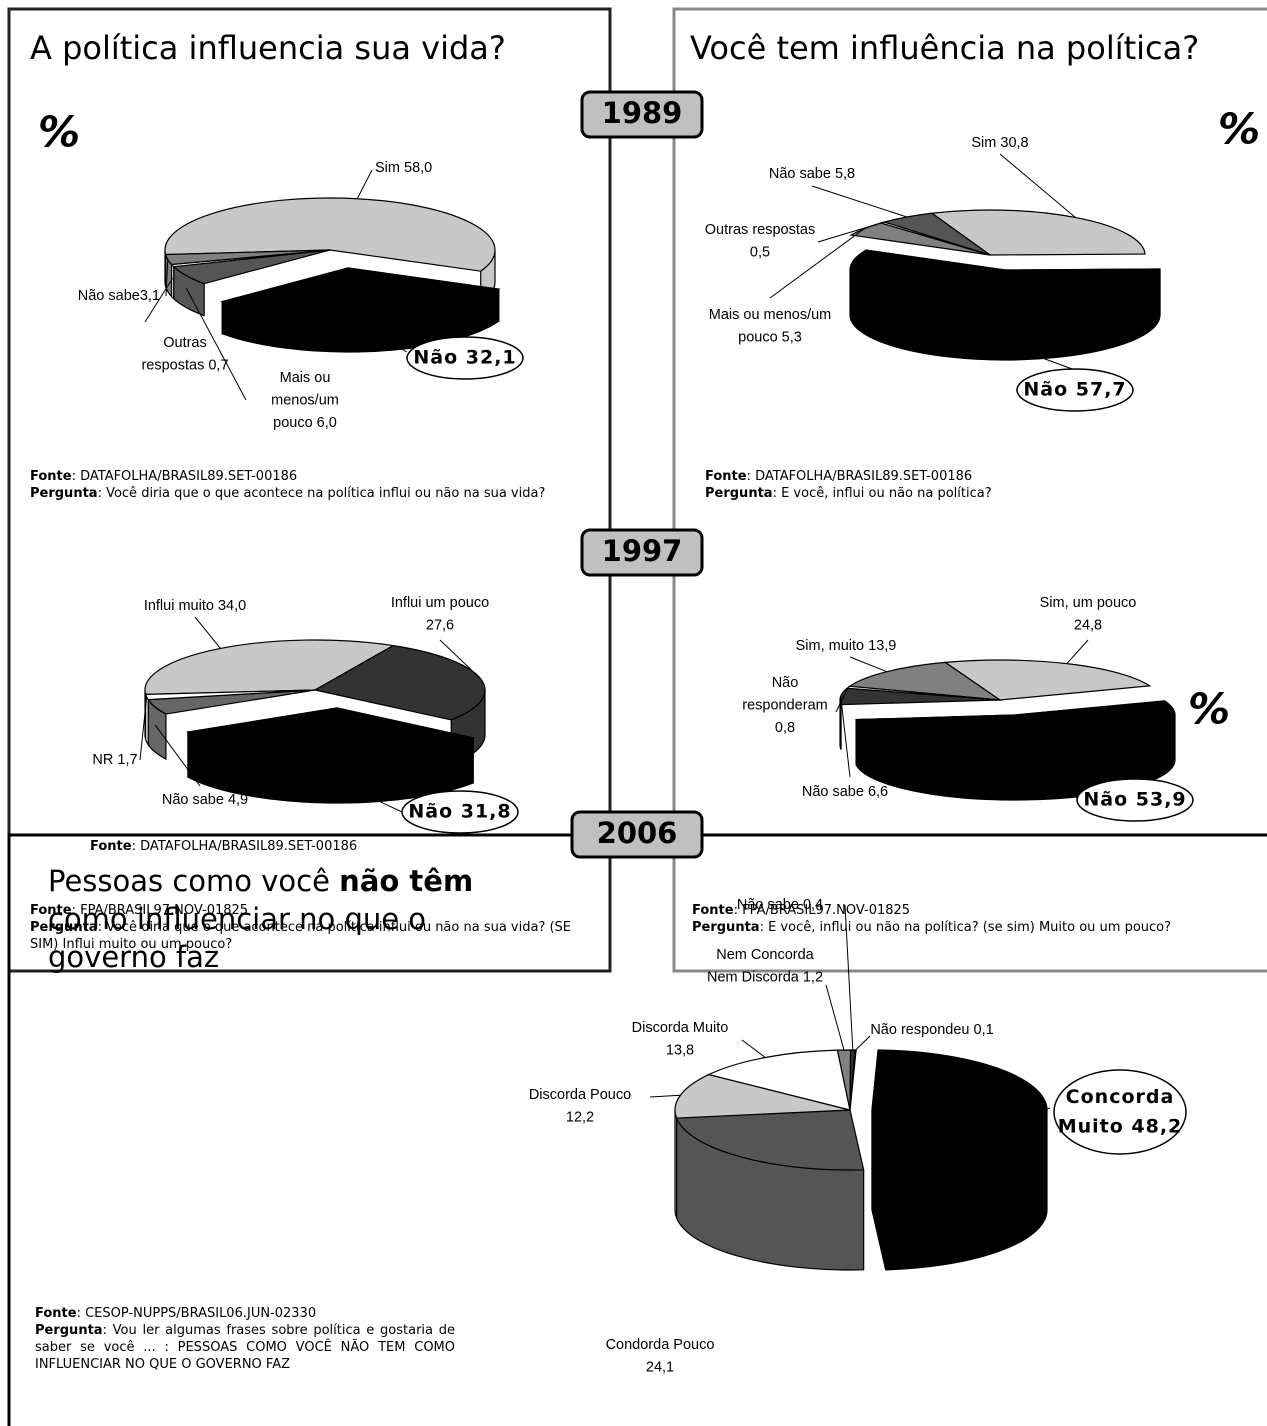 Image resolution: width=1267 pixels, height=1426 pixels. I want to click on data-label: Outras respostas 0,7, so click(184, 354).